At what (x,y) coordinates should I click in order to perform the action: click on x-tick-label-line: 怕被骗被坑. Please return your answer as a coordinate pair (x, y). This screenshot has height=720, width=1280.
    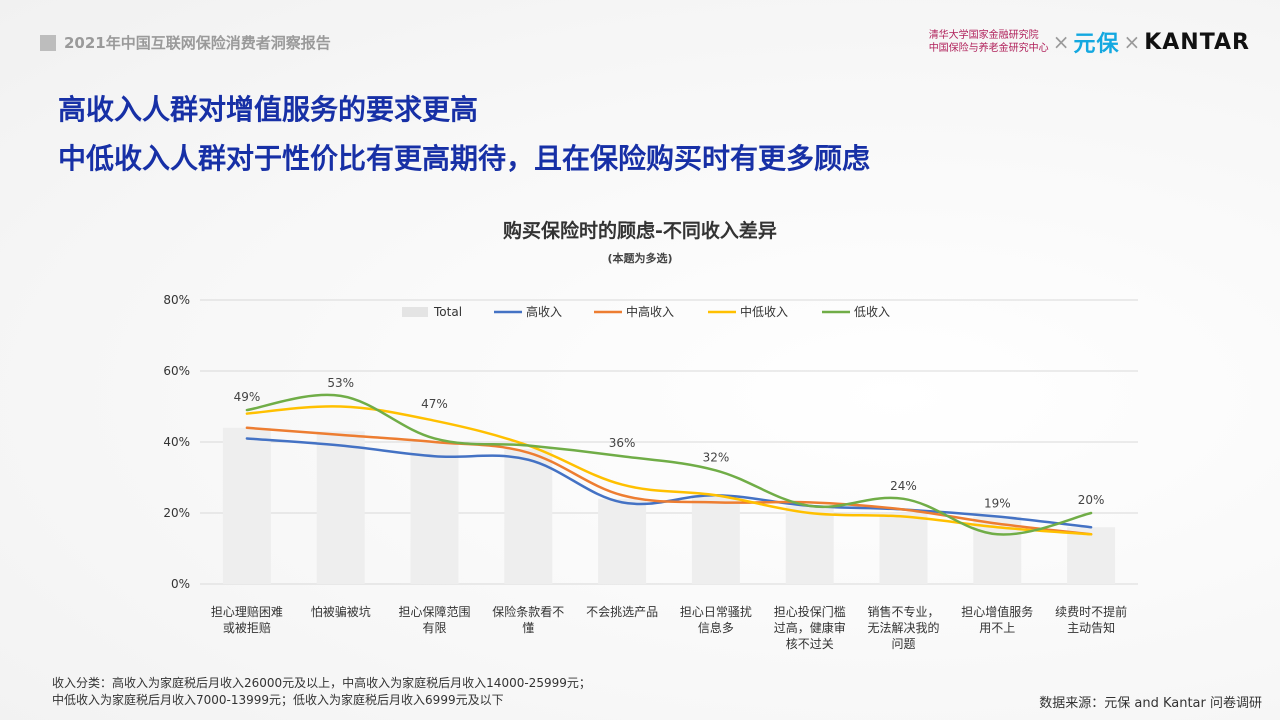
    Looking at the image, I should click on (341, 611).